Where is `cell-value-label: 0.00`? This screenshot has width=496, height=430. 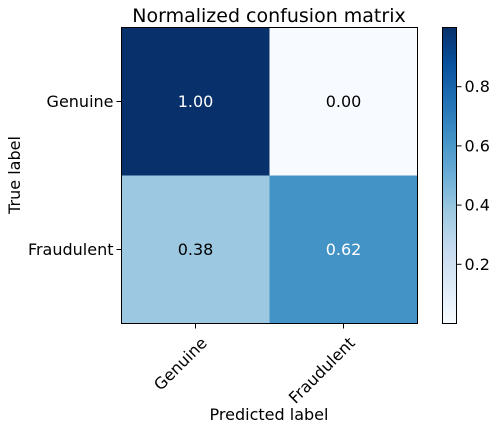
cell-value-label: 0.00 is located at coordinates (344, 101).